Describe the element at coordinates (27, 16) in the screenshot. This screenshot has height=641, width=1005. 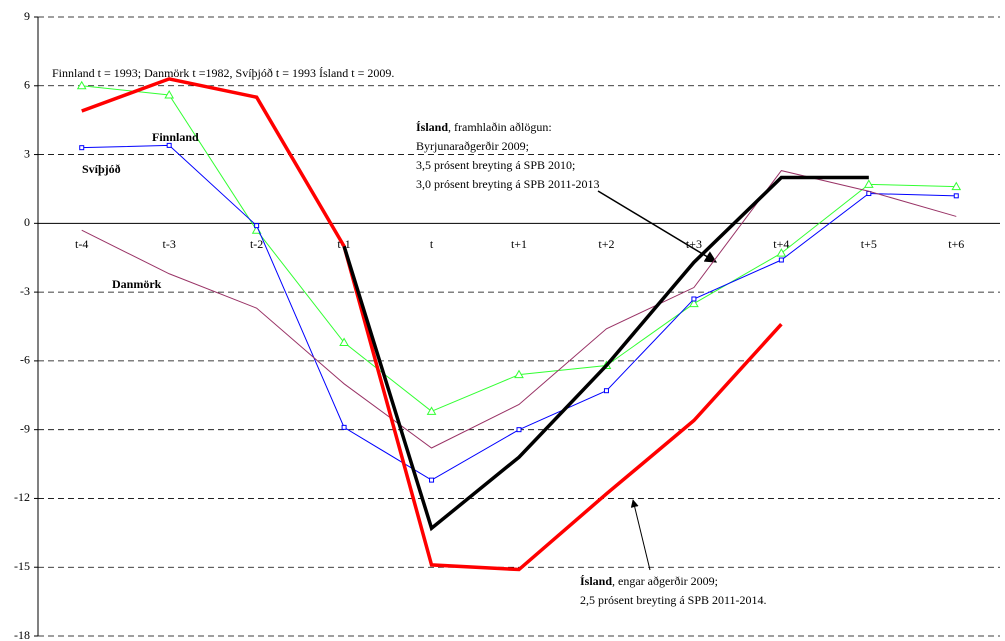
I see `y-tick-label: 9` at that location.